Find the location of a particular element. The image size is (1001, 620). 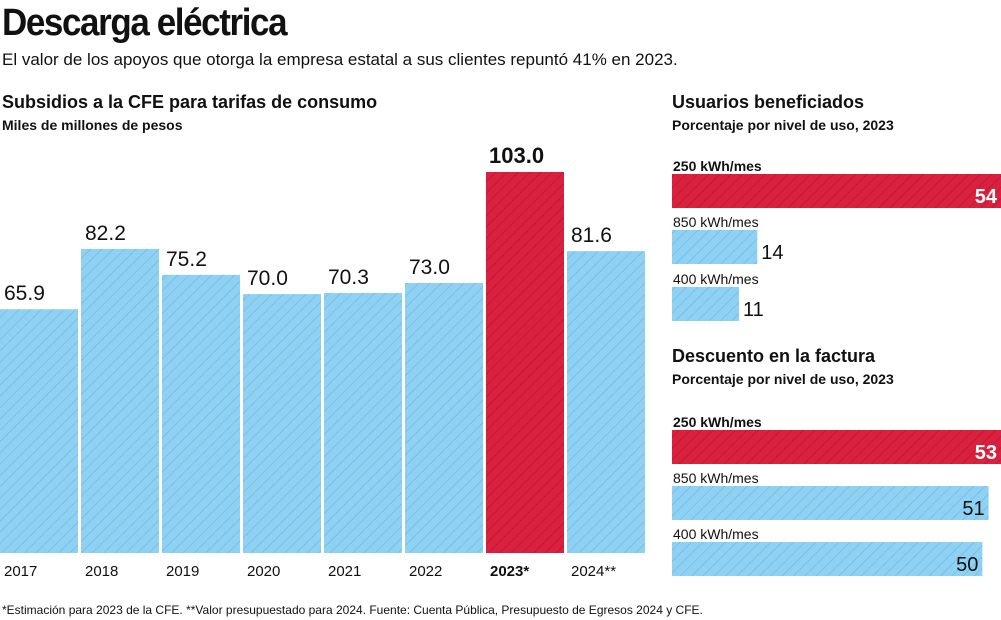

x-tick-label: 2020 is located at coordinates (263, 571).